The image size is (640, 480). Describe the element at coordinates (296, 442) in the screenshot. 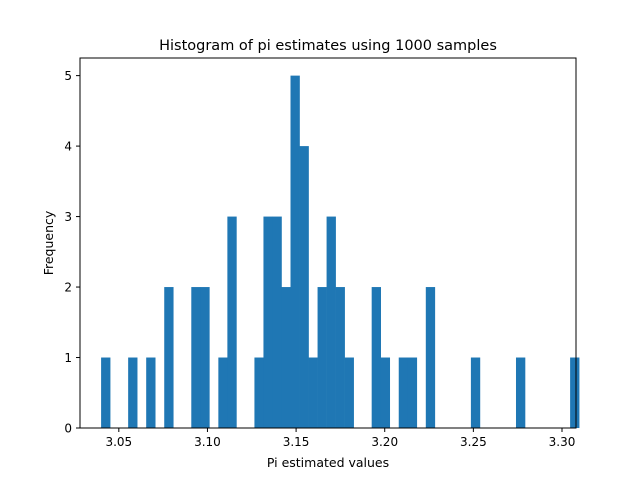

I see `x-tick-label: 3.15` at that location.